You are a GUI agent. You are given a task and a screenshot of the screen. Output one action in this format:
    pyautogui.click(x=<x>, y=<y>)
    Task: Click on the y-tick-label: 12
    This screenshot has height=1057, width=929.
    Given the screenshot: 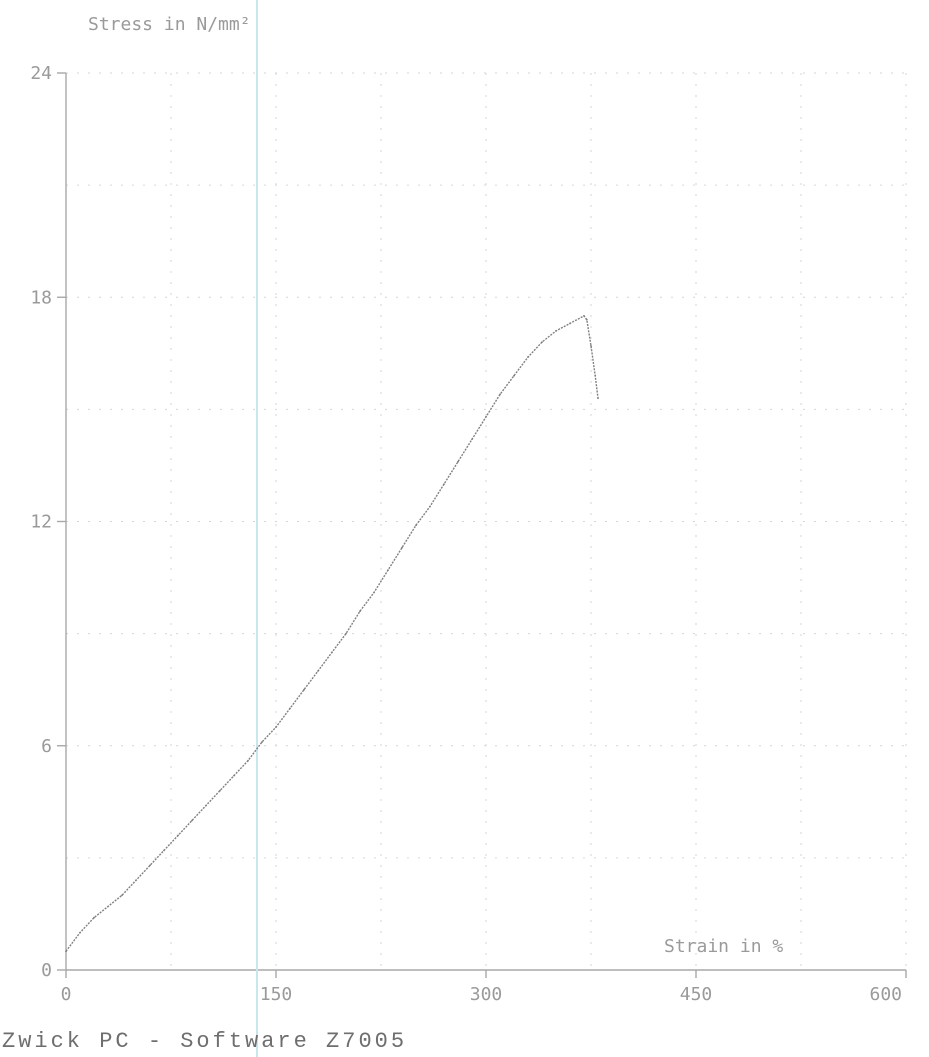 What is the action you would take?
    pyautogui.click(x=41, y=522)
    